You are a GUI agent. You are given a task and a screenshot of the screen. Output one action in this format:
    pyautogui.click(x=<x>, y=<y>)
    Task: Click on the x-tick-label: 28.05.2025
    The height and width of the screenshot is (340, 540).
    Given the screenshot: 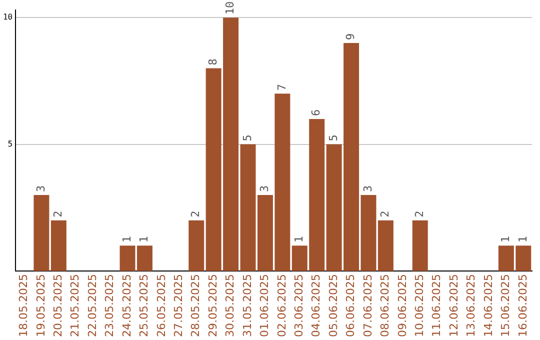 What is the action you would take?
    pyautogui.click(x=195, y=306)
    